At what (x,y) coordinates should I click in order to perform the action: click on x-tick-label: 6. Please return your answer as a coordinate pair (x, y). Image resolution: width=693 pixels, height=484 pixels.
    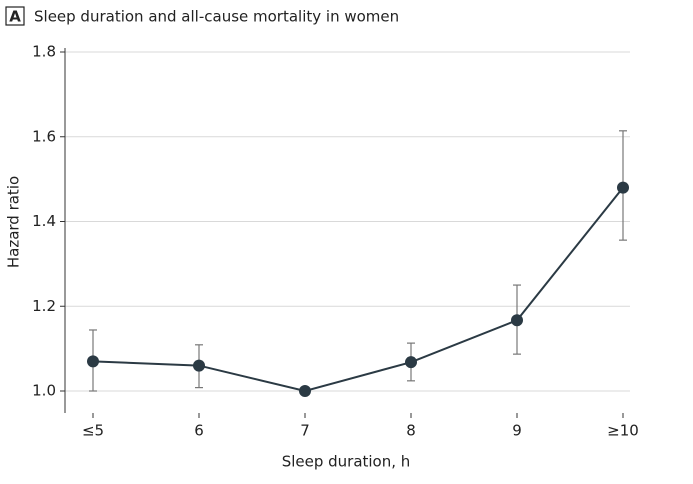
    Looking at the image, I should click on (199, 431).